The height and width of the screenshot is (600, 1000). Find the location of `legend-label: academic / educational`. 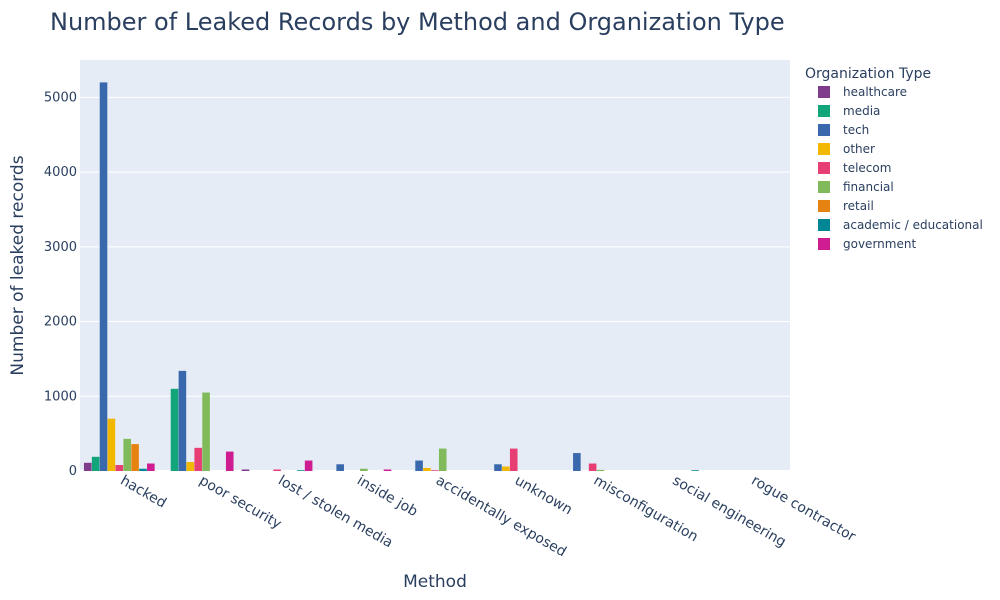

legend-label: academic / educational is located at coordinates (913, 225).